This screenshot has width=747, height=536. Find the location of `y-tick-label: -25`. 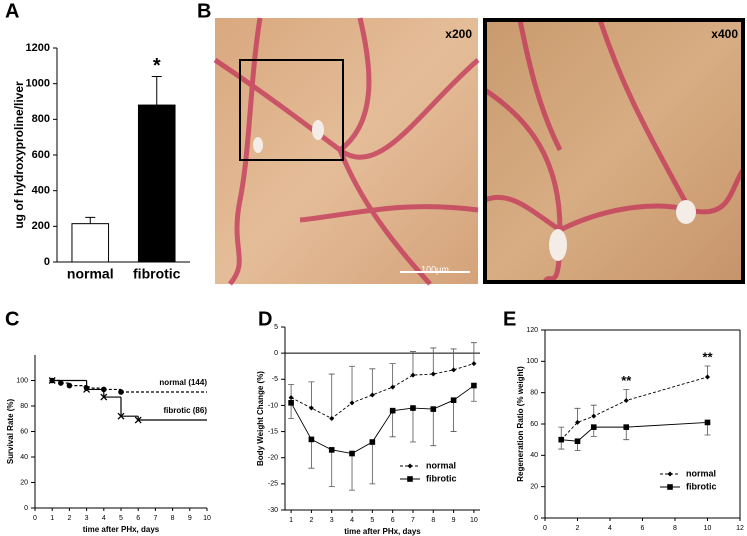

y-tick-label: -25 is located at coordinates (273, 484).